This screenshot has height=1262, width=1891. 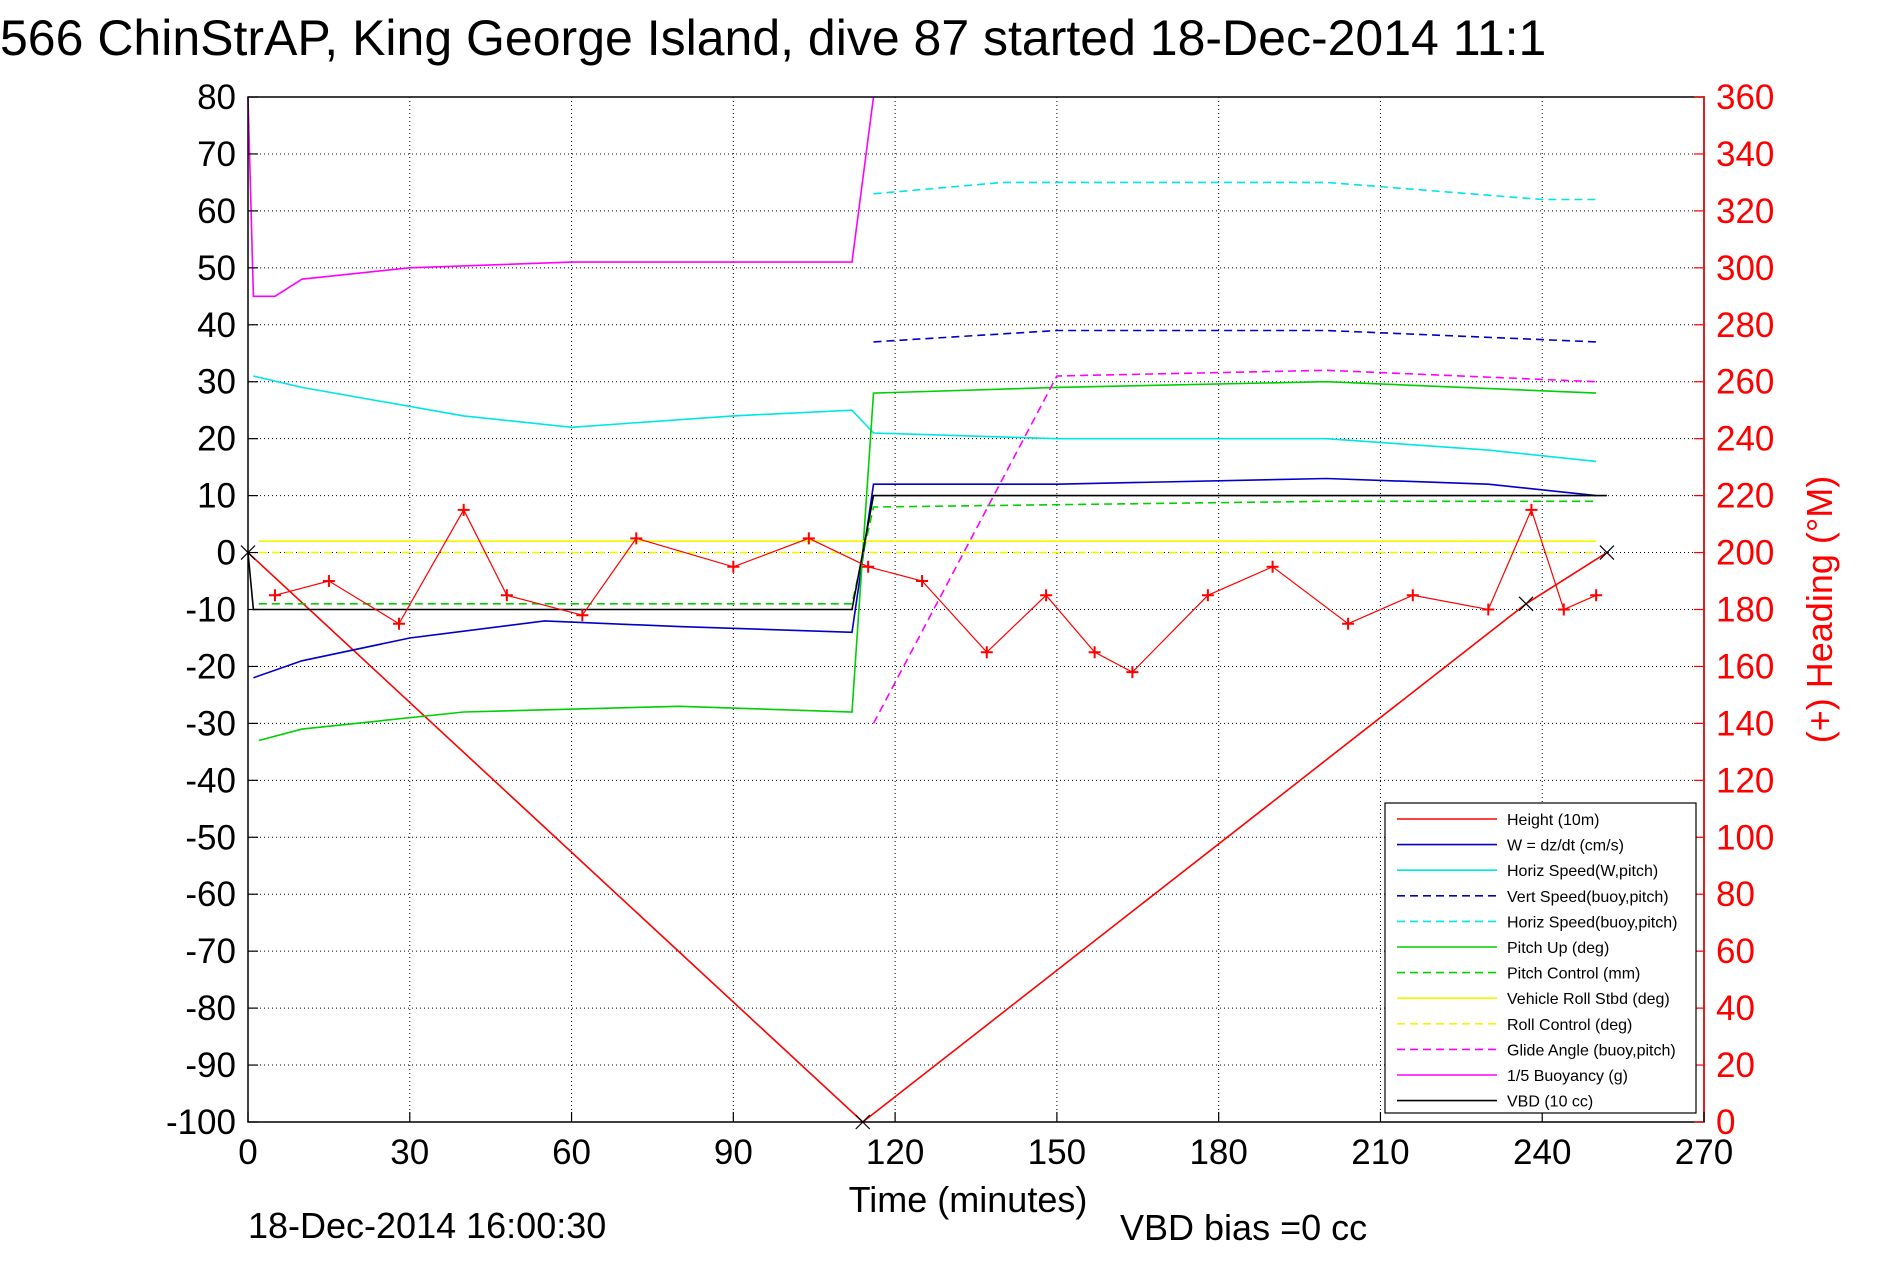 What do you see at coordinates (216, 154) in the screenshot?
I see `y-tick-label: 70` at bounding box center [216, 154].